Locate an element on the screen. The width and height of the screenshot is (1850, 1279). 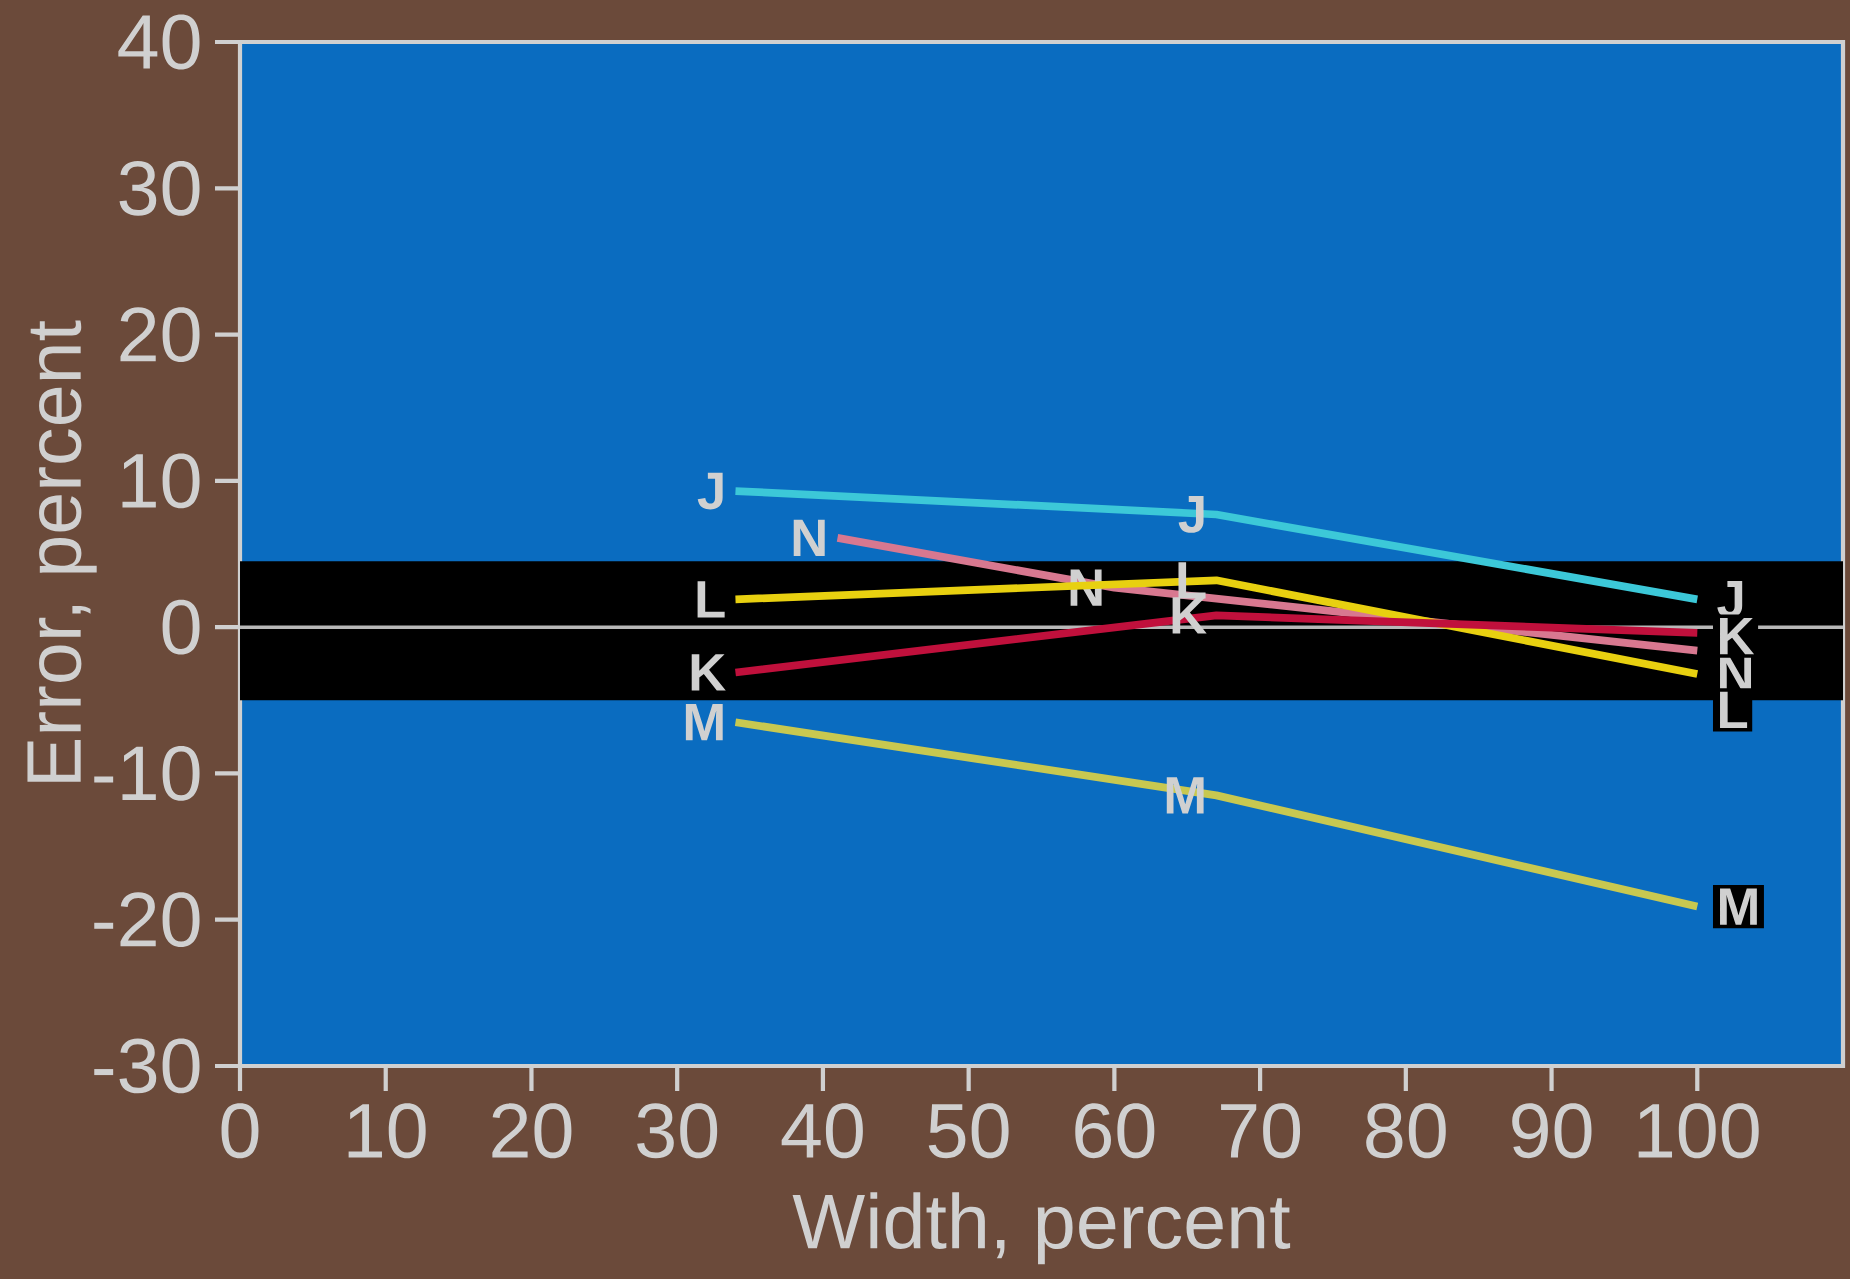
text: N is located at coordinates (809, 538).